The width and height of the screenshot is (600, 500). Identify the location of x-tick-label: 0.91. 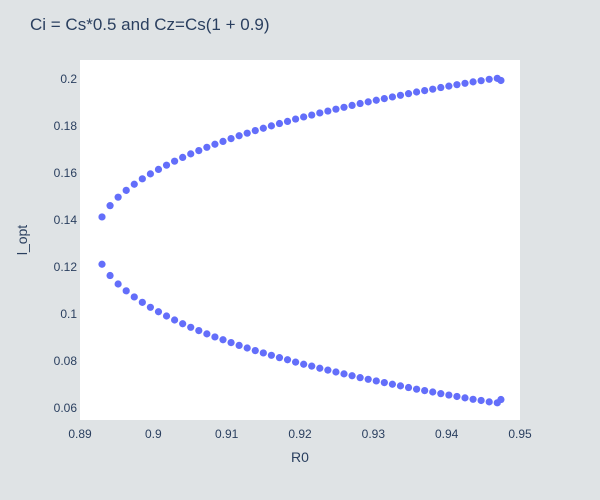
(227, 434).